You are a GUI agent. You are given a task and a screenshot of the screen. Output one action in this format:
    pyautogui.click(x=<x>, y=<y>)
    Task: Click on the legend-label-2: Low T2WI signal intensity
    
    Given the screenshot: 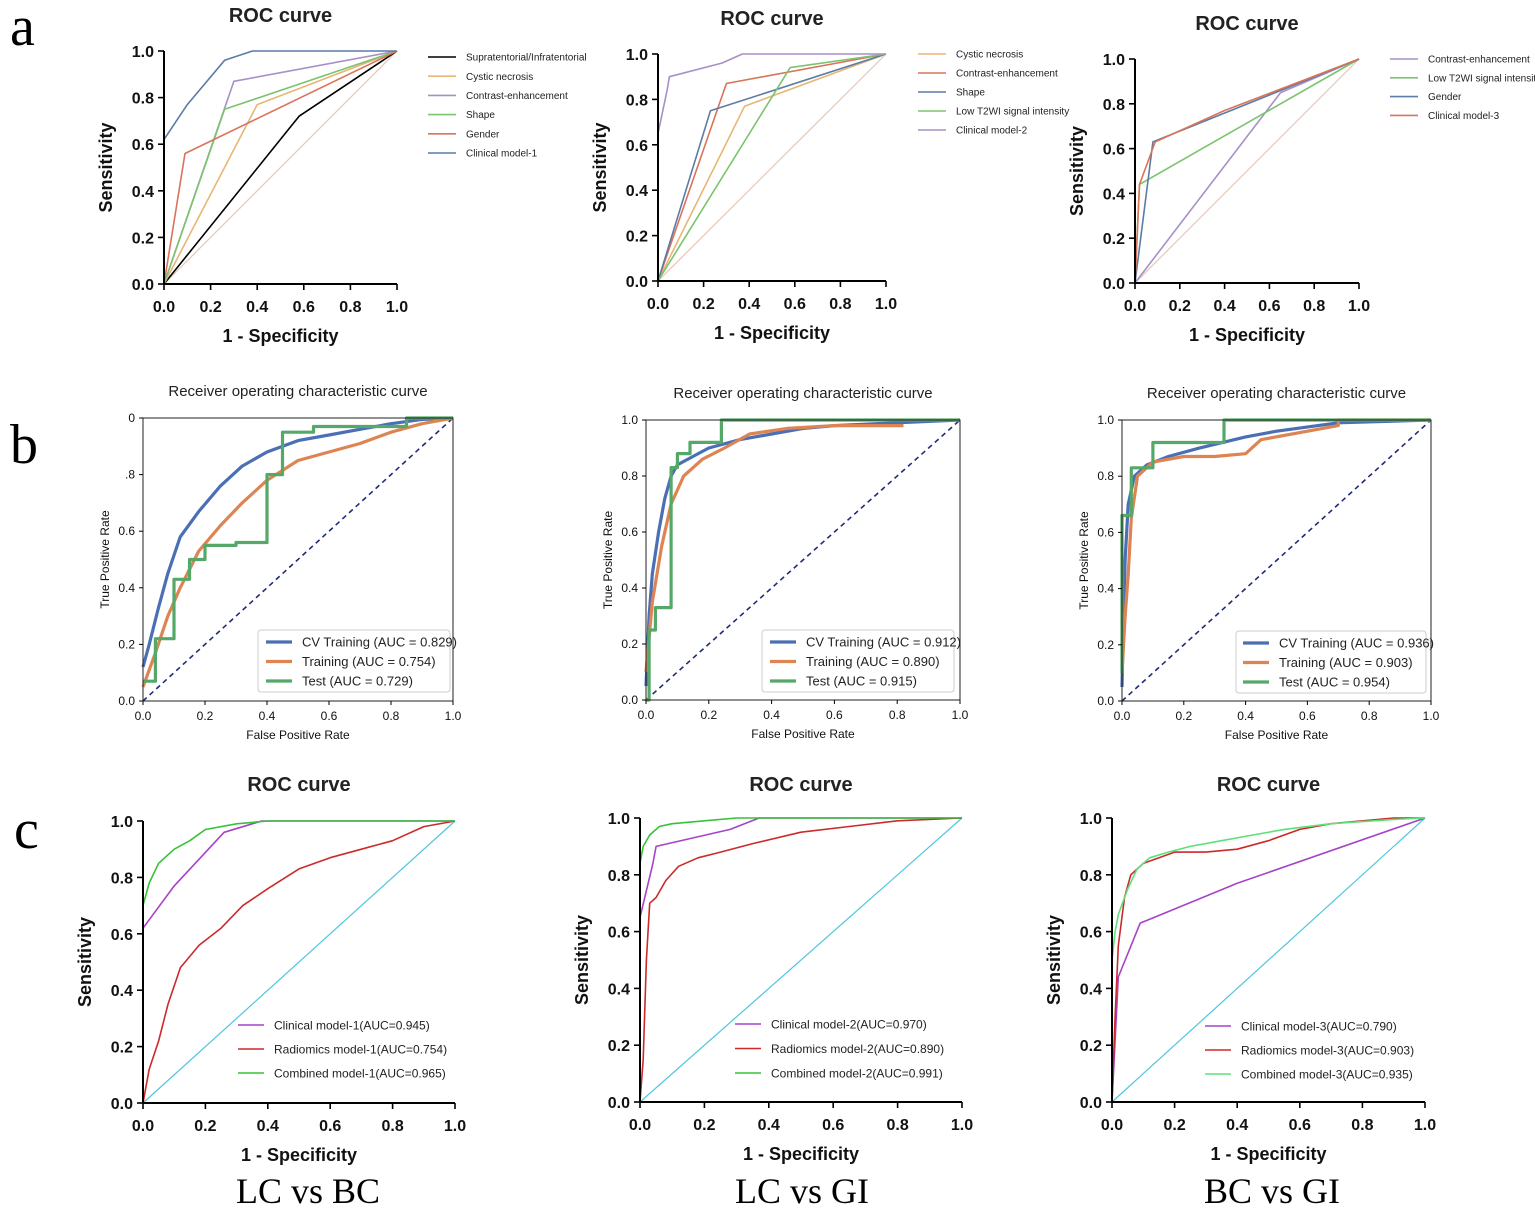 What is the action you would take?
    pyautogui.click(x=1481, y=78)
    